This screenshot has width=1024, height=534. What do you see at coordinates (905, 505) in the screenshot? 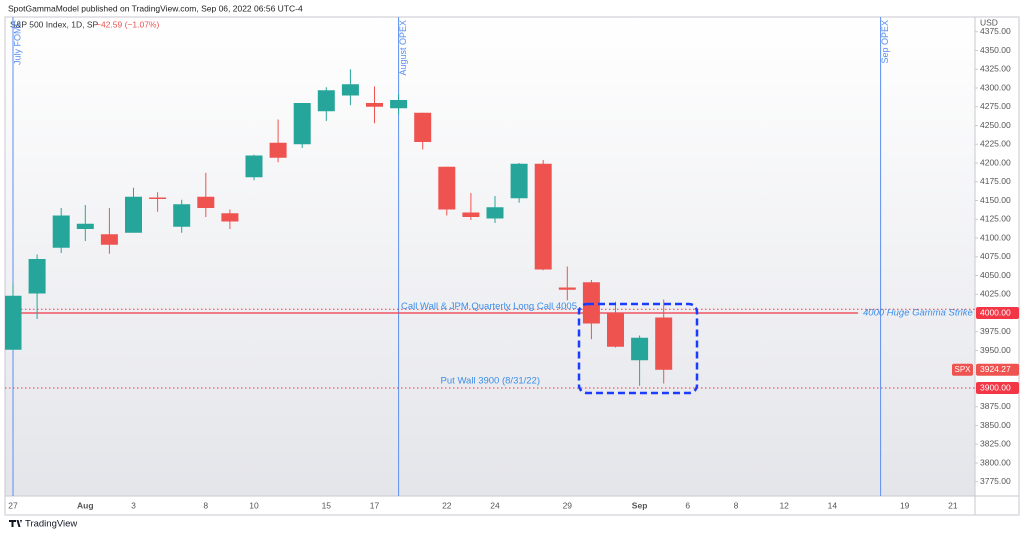
I see `x-tick-label: 19` at bounding box center [905, 505].